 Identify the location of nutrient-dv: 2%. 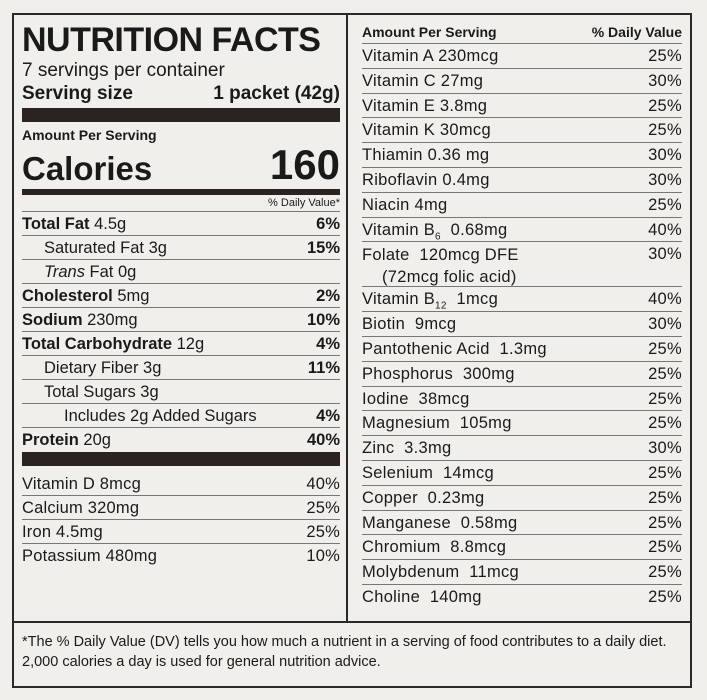
(328, 296).